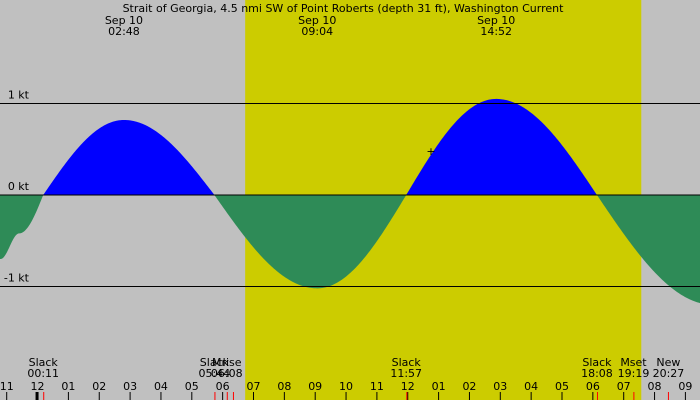 Image resolution: width=700 pixels, height=400 pixels. Describe the element at coordinates (669, 373) in the screenshot. I see `bottom-event-time: 20:27` at that location.